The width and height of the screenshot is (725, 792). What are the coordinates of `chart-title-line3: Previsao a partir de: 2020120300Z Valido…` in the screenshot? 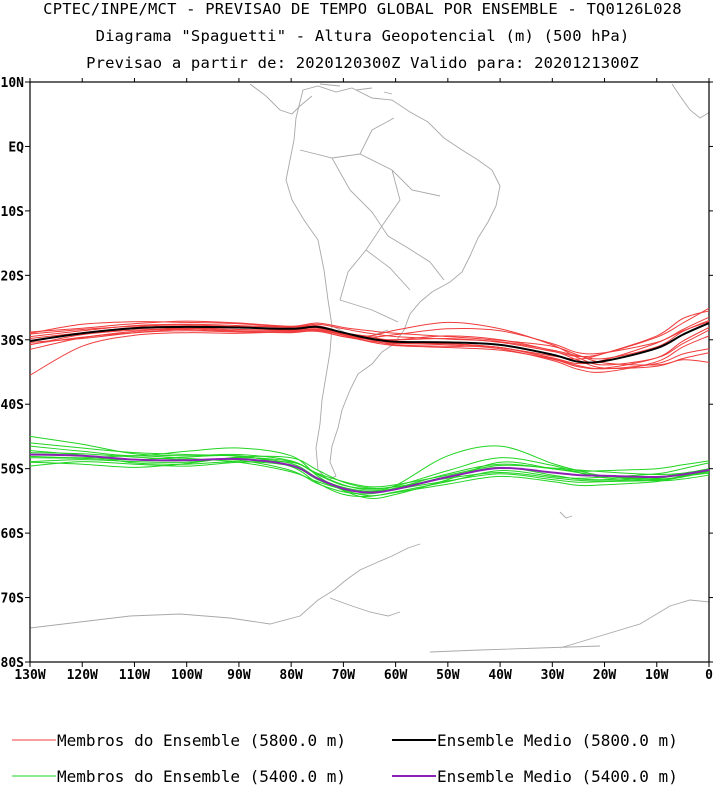 It's located at (362, 63).